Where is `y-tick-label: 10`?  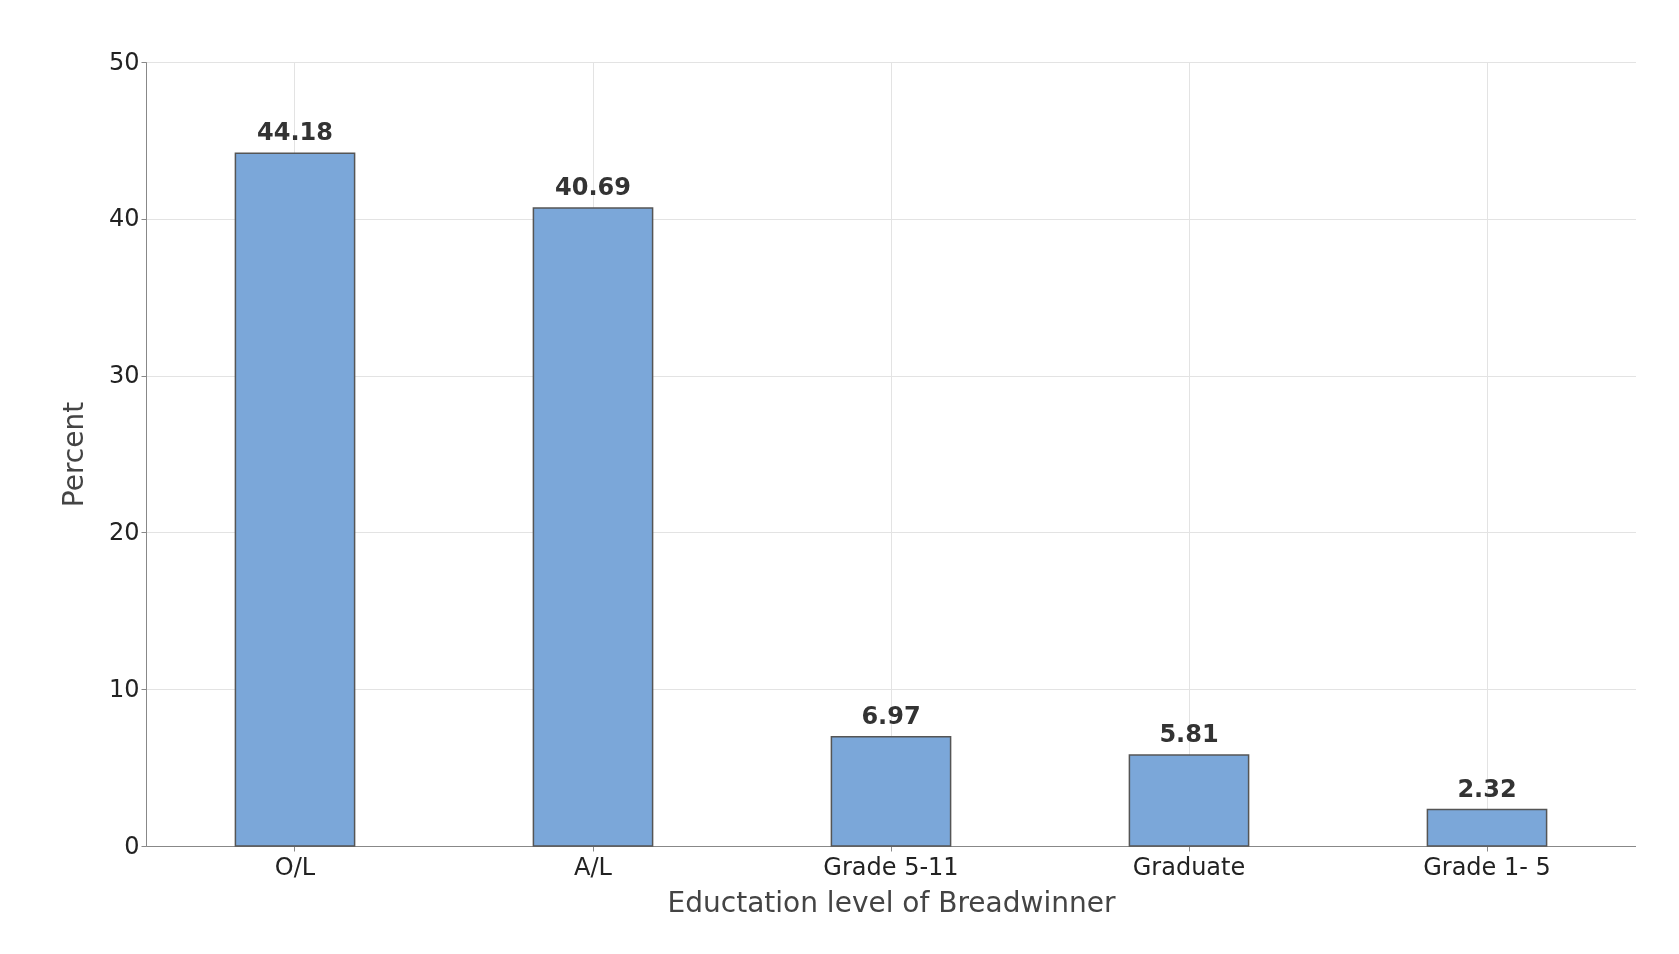 y-tick-label: 10 is located at coordinates (124, 688).